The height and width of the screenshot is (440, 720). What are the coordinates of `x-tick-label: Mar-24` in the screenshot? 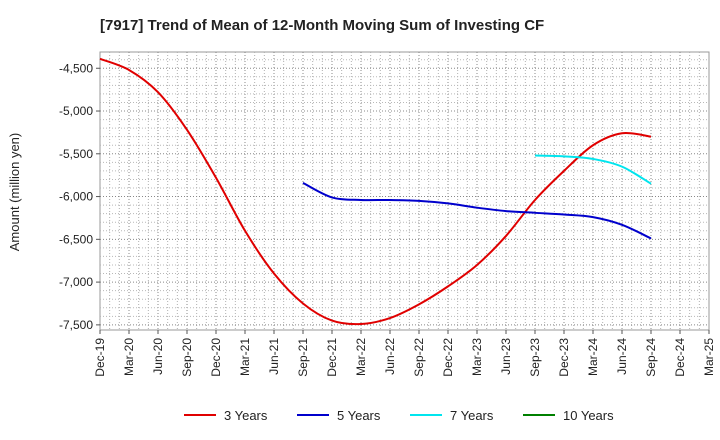 It's located at (593, 357).